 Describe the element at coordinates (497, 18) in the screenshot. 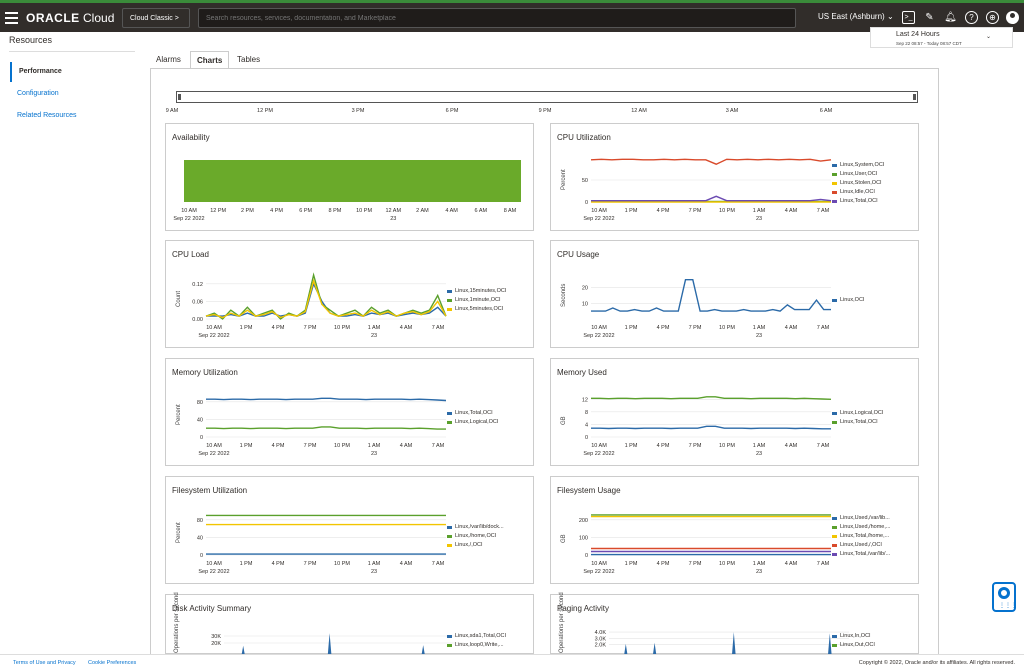

I see `search-input` at that location.